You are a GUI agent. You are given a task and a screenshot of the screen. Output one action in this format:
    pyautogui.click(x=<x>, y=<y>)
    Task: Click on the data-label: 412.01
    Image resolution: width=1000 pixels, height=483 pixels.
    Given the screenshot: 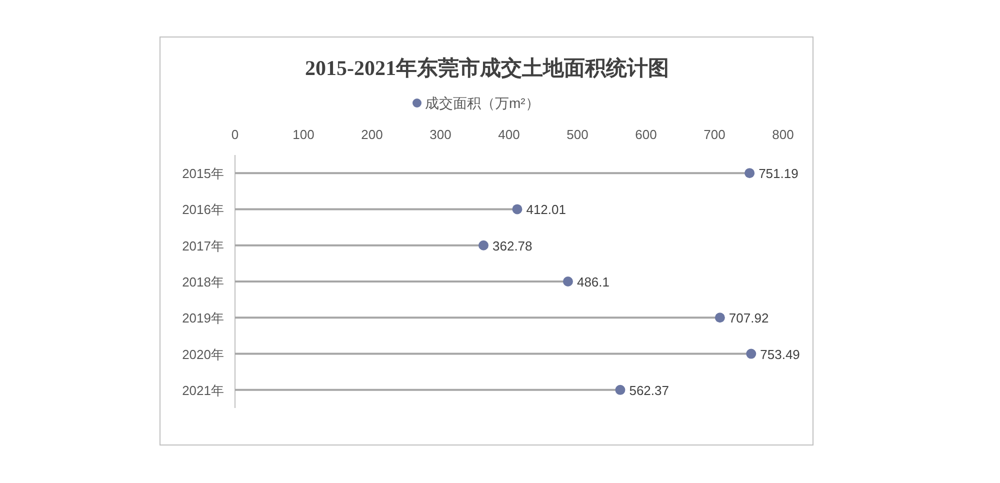 What is the action you would take?
    pyautogui.click(x=546, y=210)
    